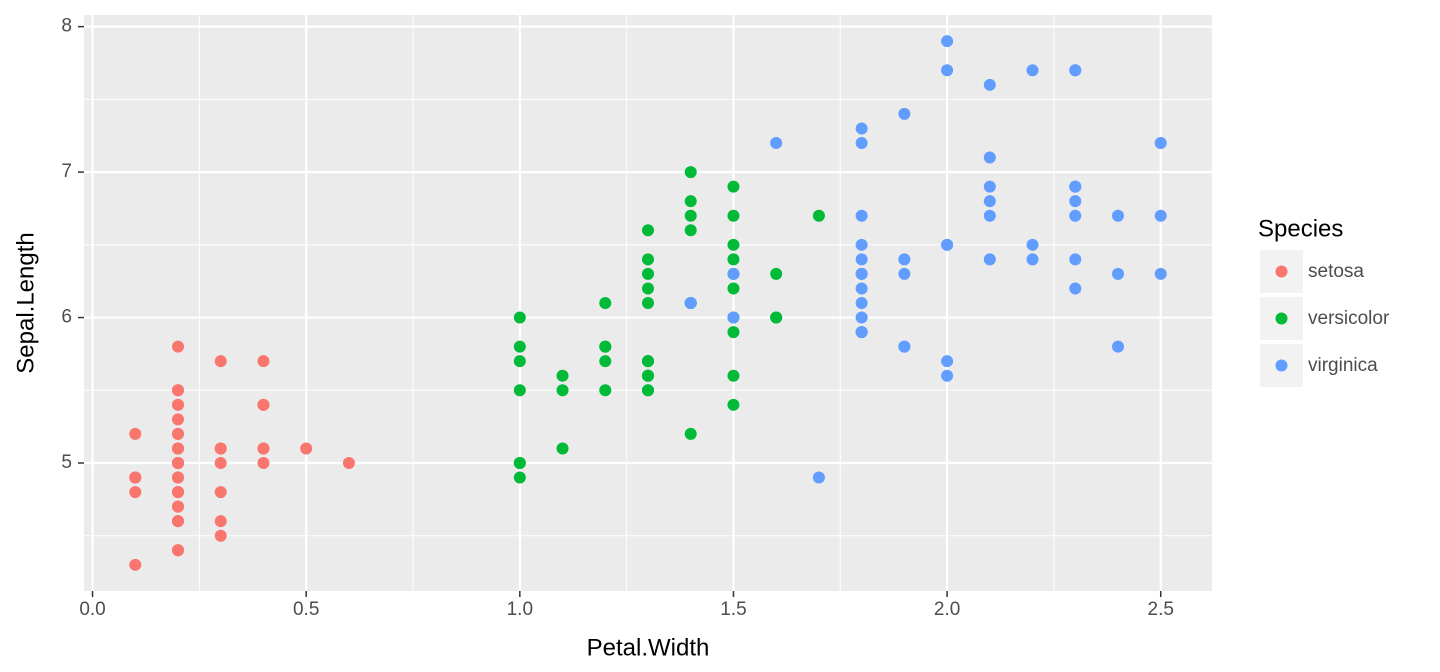 This screenshot has height=672, width=1440. What do you see at coordinates (1343, 365) in the screenshot?
I see `legend-label: virginica` at bounding box center [1343, 365].